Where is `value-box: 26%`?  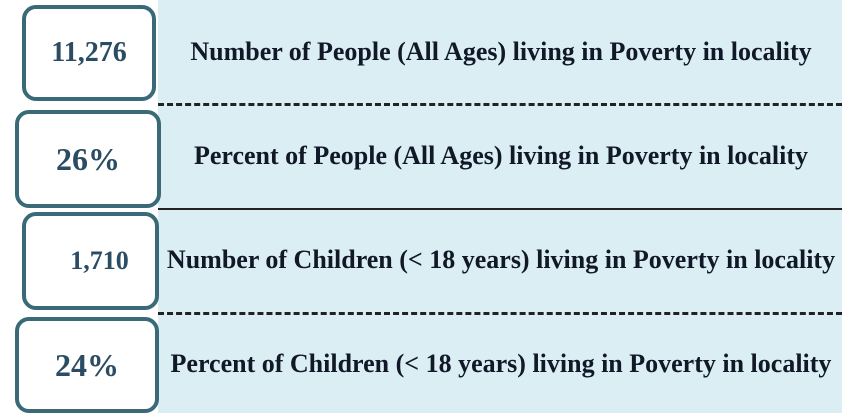 value-box: 26% is located at coordinates (88, 159).